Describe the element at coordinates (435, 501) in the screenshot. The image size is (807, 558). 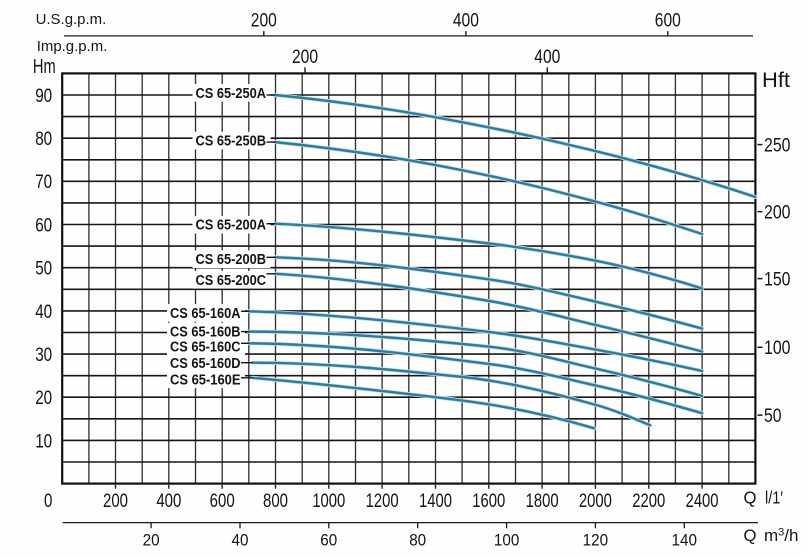
I see `svg-text: 1400` at that location.